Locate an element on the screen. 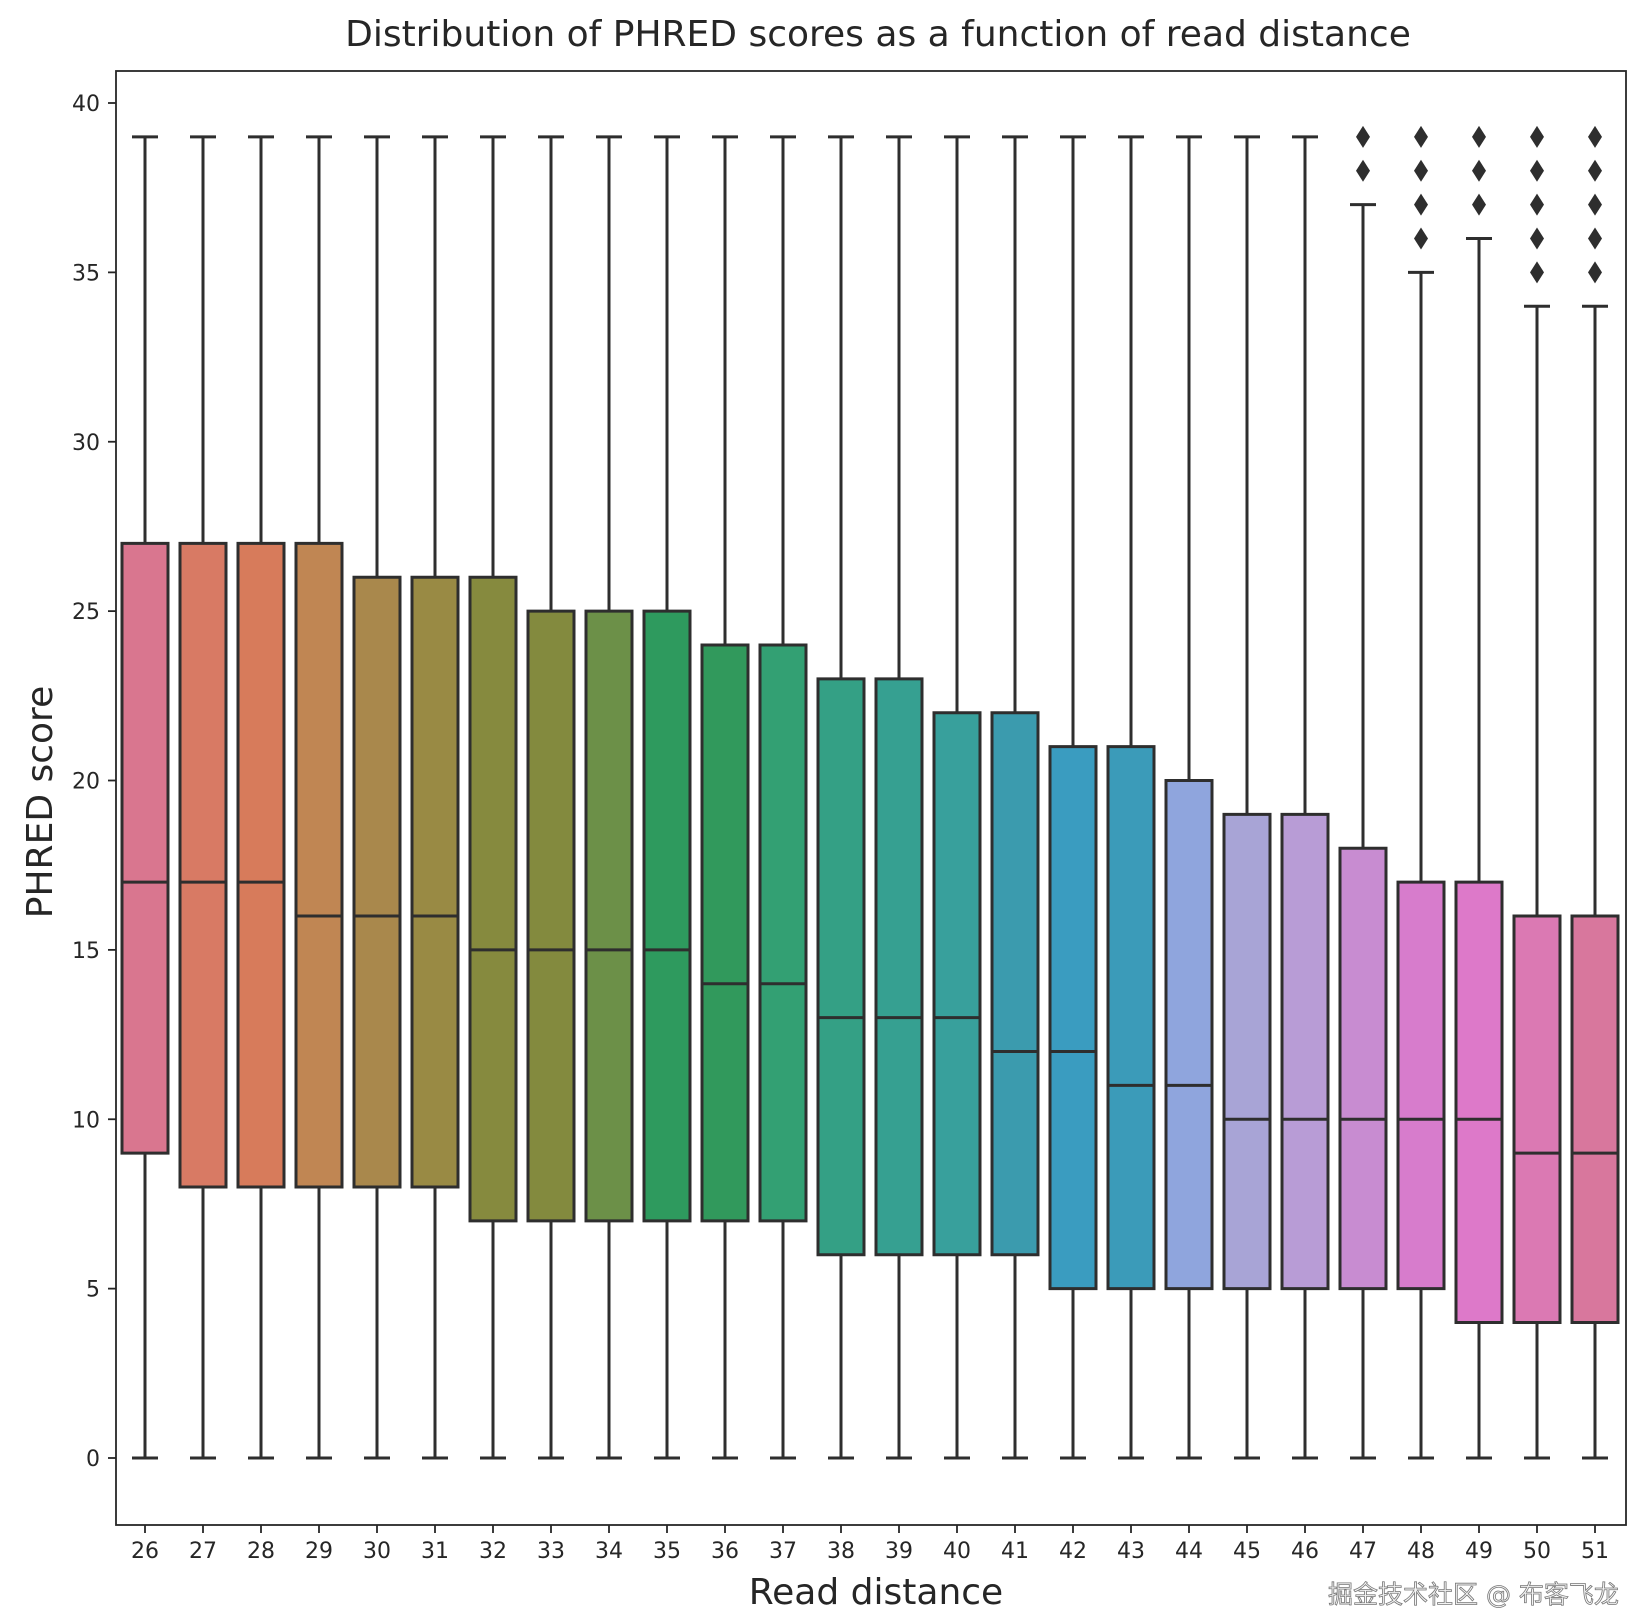  x-tick-label: 44 is located at coordinates (1189, 1551).